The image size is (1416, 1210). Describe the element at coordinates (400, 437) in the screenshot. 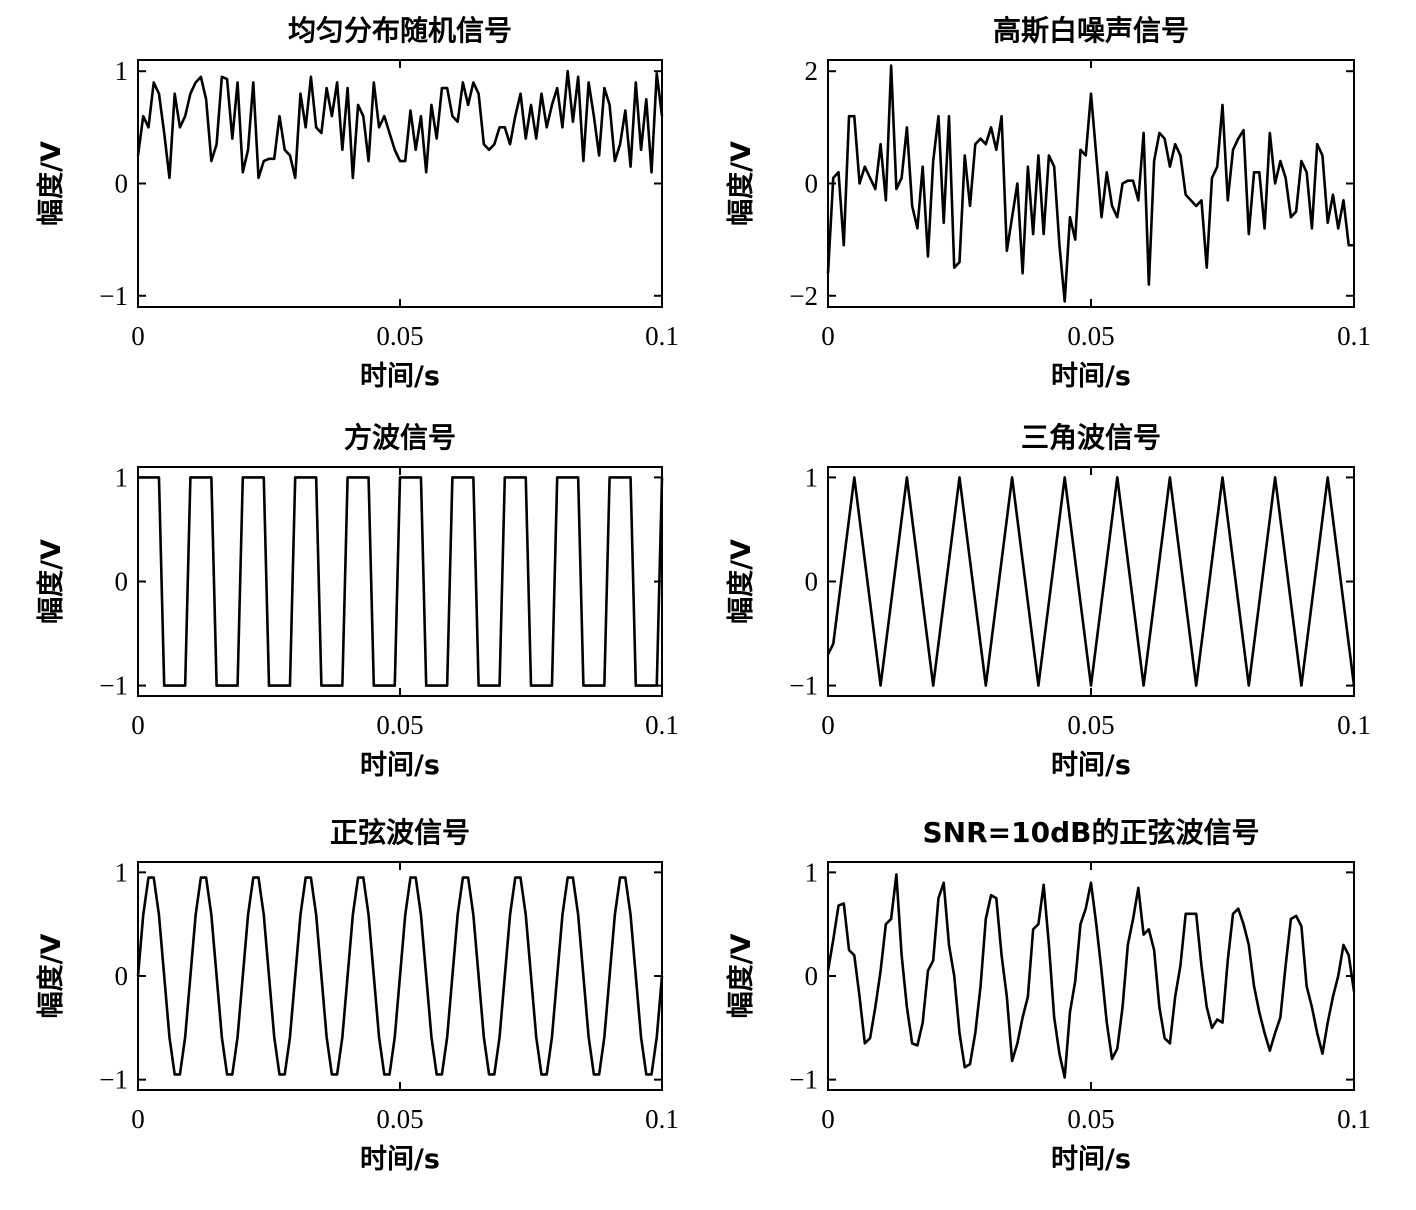

I see `chart-title: 方波信号` at that location.